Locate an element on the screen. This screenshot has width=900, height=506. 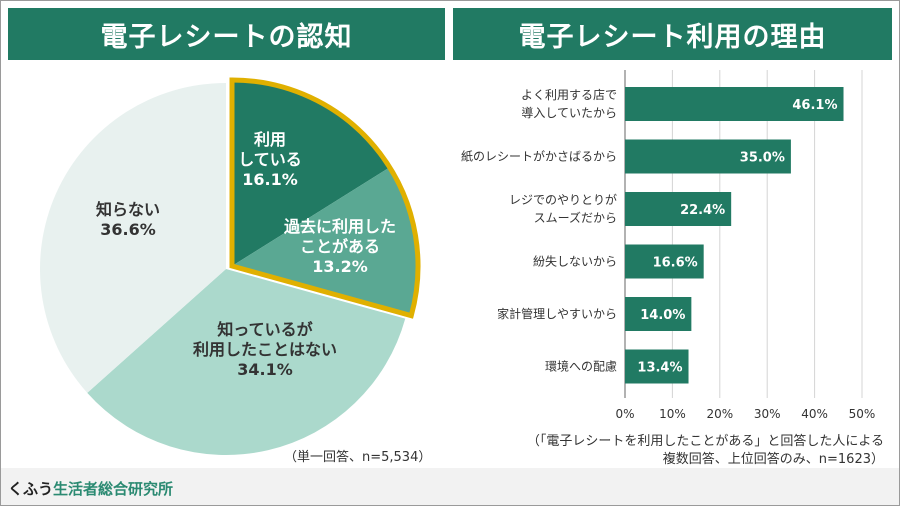
bar-category-label: レジでのやりとりがスムーズだから is located at coordinates (563, 208).